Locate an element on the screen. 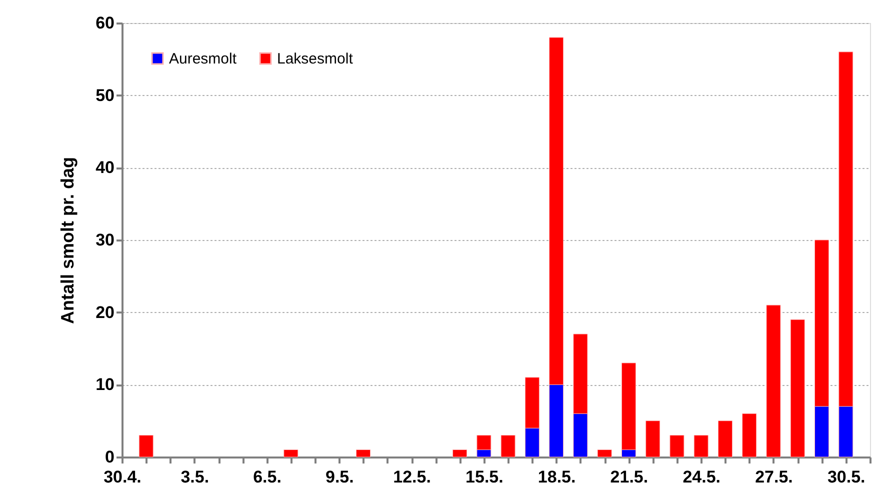 Image resolution: width=873 pixels, height=495 pixels. y-tick-label: 0 is located at coordinates (109, 457).